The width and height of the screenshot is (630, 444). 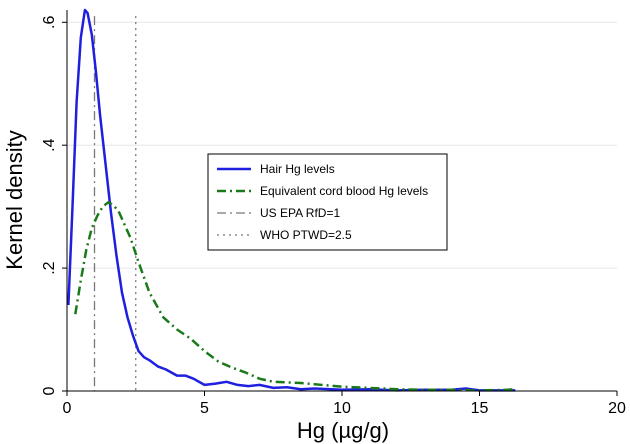 I want to click on x-tick-label: 20, so click(x=617, y=408).